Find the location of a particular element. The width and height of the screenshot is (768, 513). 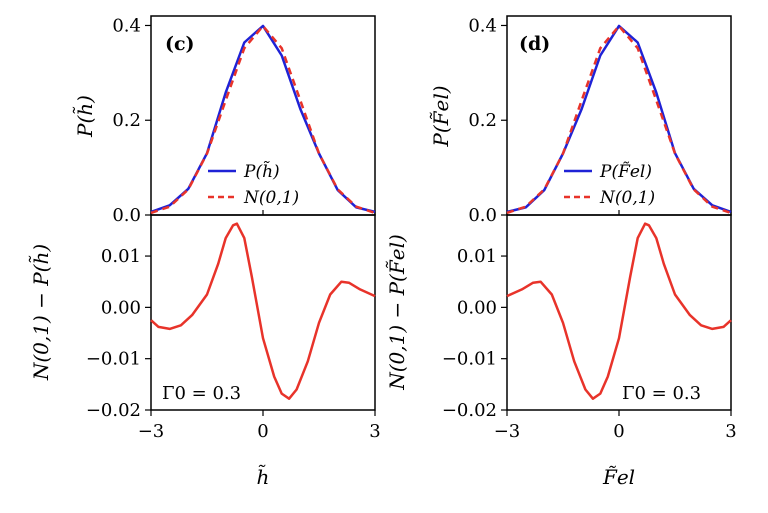

panel-d-label: (d) is located at coordinates (534, 44).